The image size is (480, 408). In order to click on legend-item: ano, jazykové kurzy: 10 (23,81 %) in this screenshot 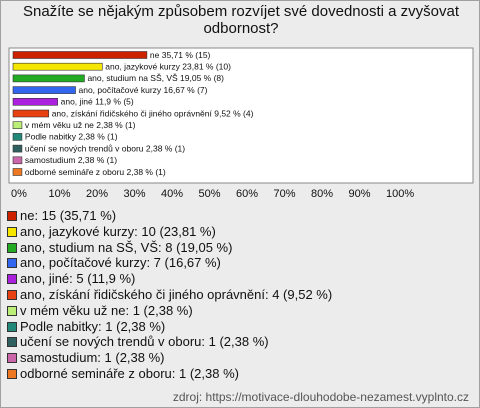, I will do `click(169, 232)`.